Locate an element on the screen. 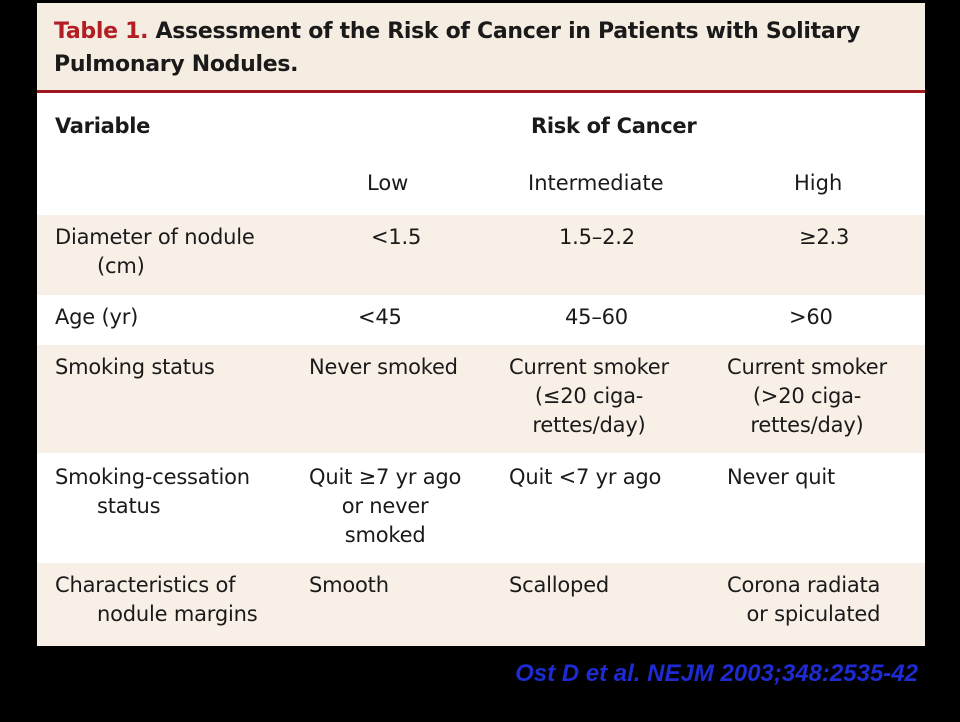 The image size is (960, 722). row-variable: Age (yr) is located at coordinates (97, 317).